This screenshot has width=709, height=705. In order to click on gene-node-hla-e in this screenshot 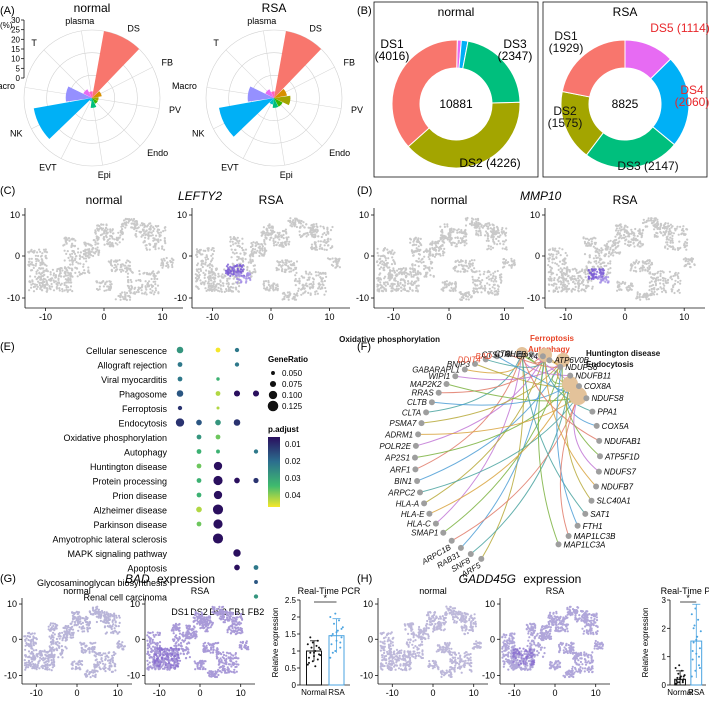, I will do `click(429, 513)`.